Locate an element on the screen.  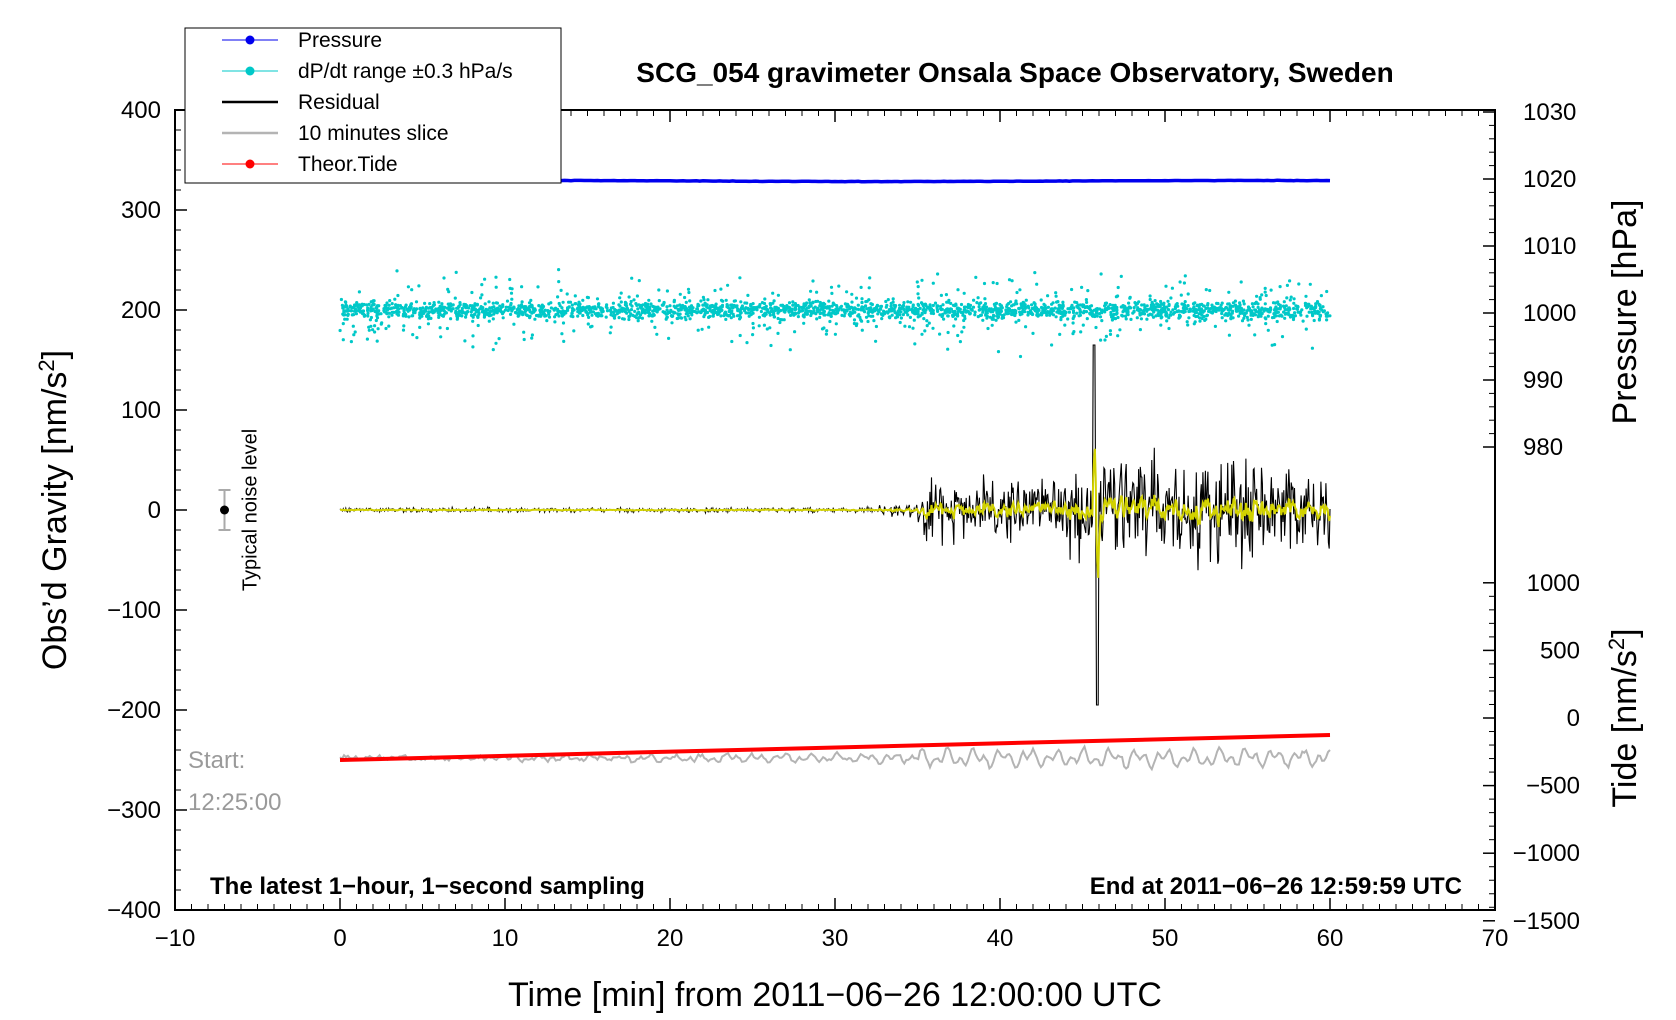
y-tick-label: −100 is located at coordinates (134, 610).